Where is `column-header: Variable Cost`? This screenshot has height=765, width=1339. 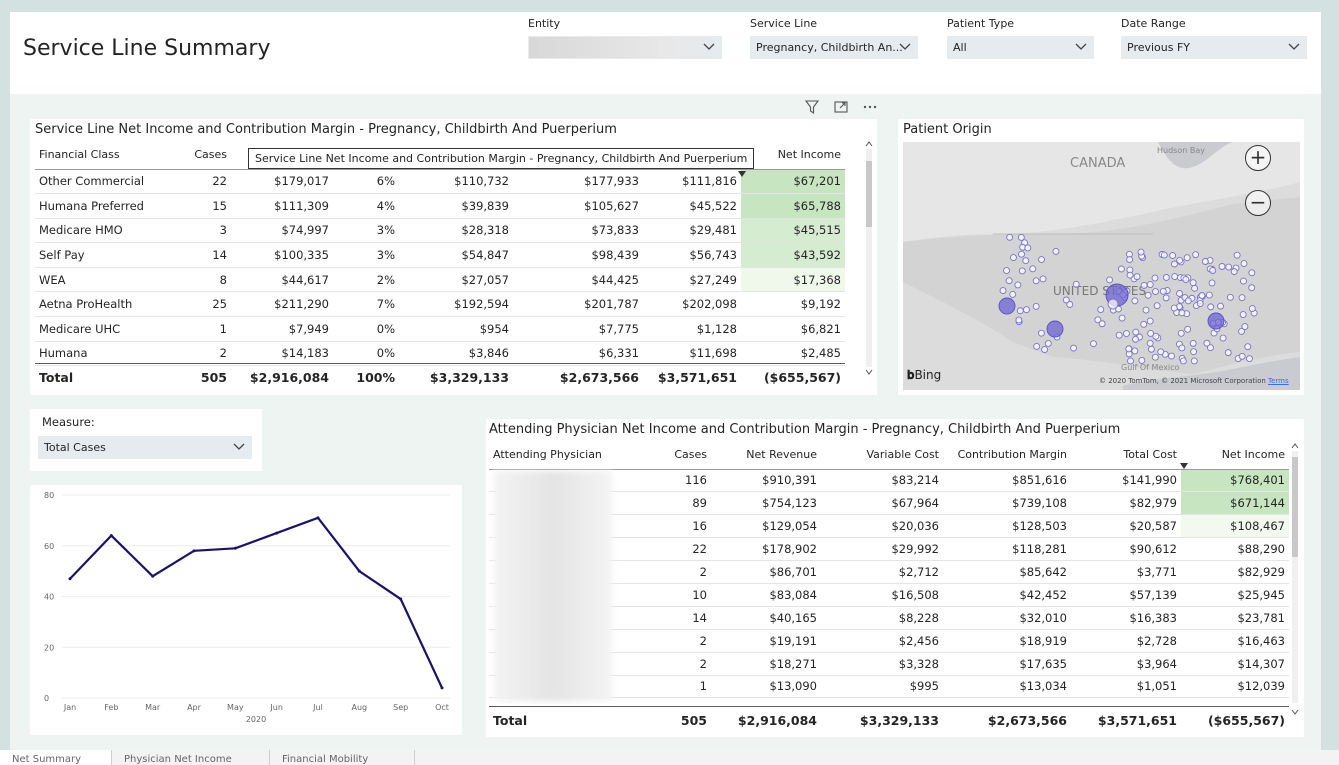 column-header: Variable Cost is located at coordinates (882, 455).